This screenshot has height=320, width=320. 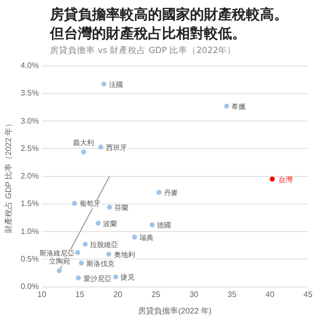 I want to click on y-tick-label: 3.5%, so click(x=29, y=93).